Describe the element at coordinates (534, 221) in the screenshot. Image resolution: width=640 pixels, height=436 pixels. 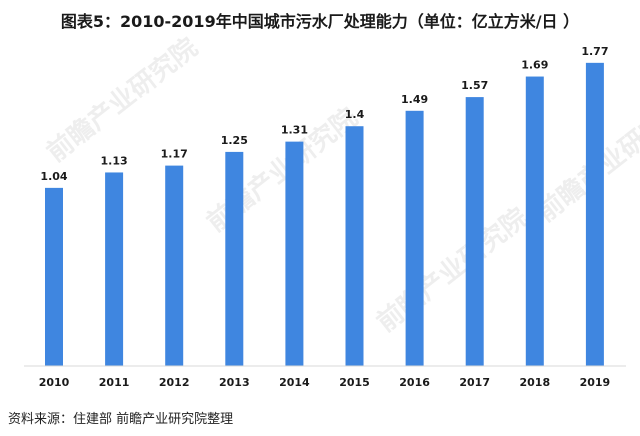
I see `bar-2018` at that location.